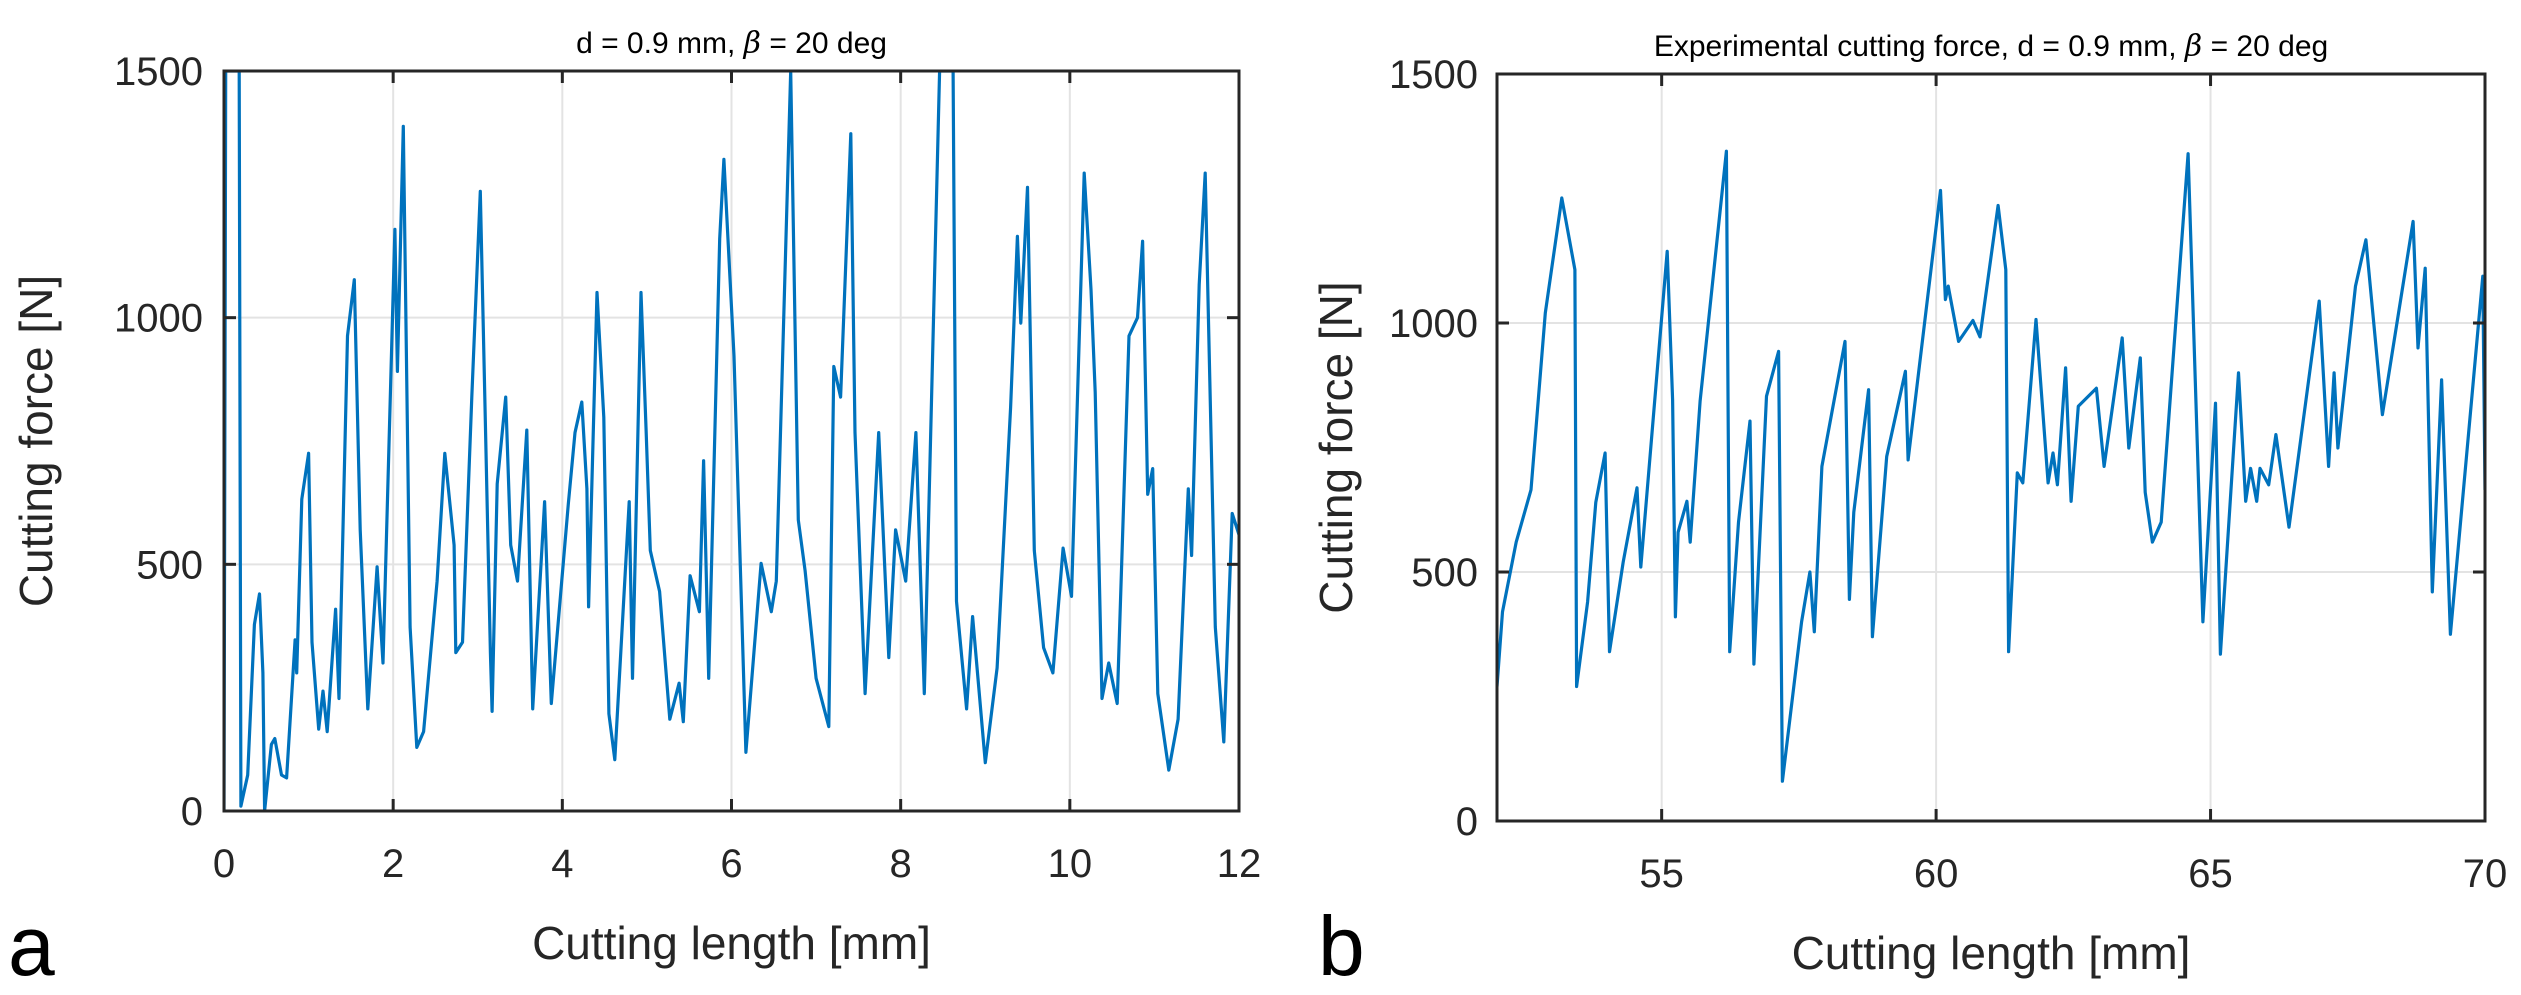 The height and width of the screenshot is (995, 2521). I want to click on x-tick-label: 8, so click(901, 864).